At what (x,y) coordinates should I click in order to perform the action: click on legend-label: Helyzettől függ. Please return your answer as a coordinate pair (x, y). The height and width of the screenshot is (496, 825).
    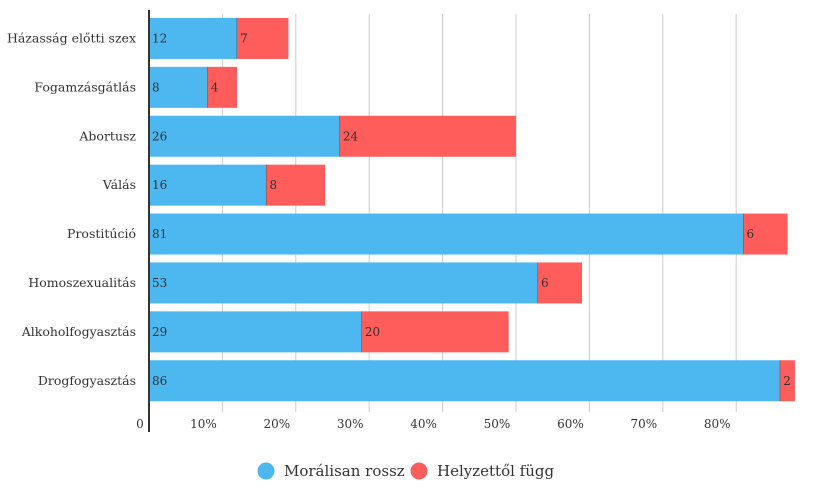
    Looking at the image, I should click on (495, 471).